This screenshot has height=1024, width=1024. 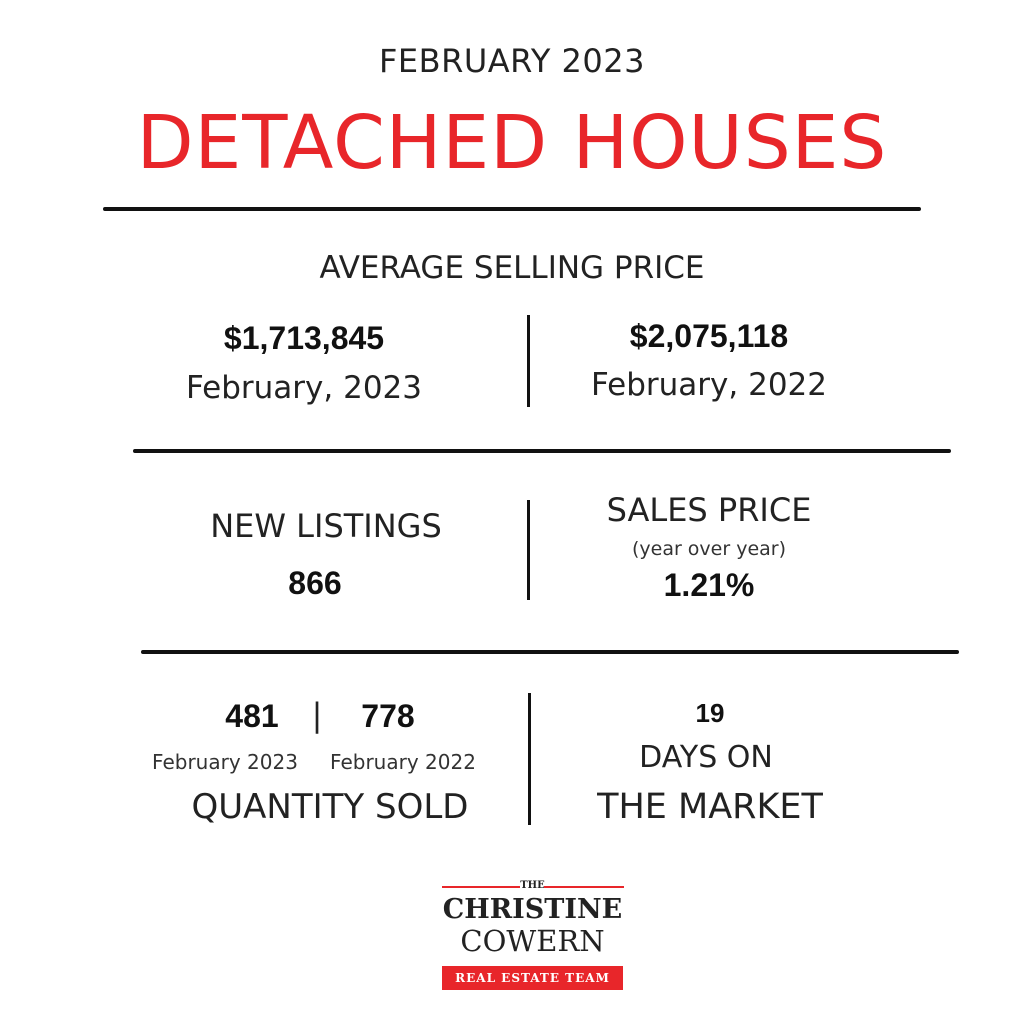 What do you see at coordinates (528, 361) in the screenshot?
I see `divider-vertical-asp` at bounding box center [528, 361].